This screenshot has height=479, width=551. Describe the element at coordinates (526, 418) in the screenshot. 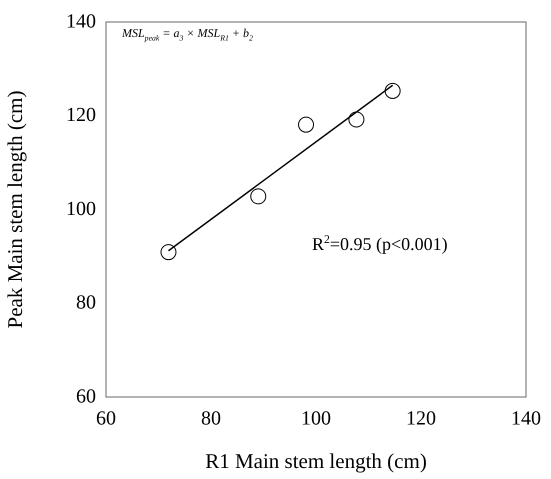

I see `x-tick-label: 140` at that location.